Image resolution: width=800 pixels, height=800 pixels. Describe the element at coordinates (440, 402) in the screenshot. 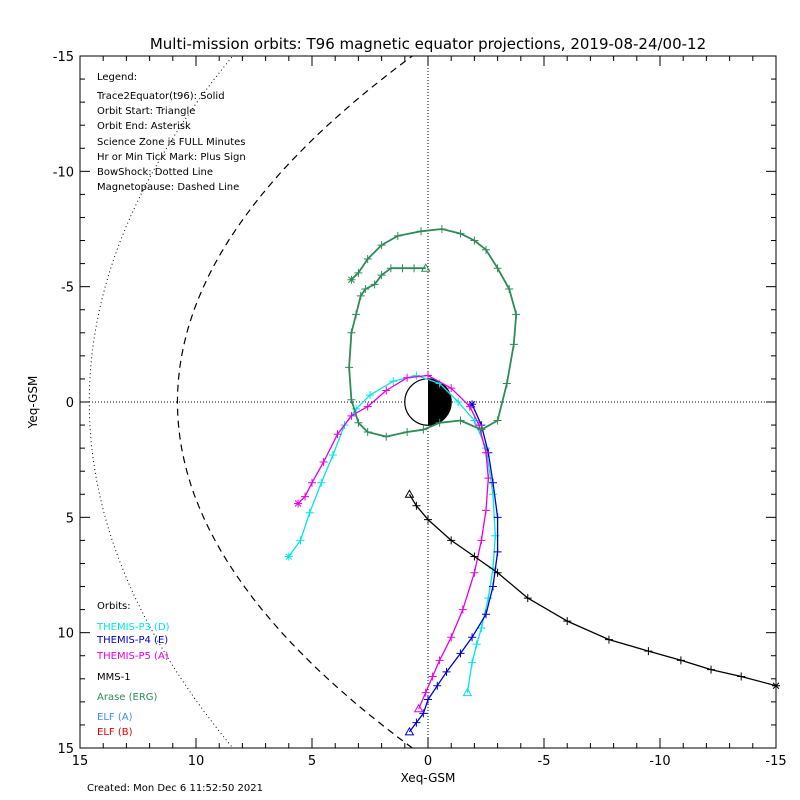

I see `earth-night-side` at that location.